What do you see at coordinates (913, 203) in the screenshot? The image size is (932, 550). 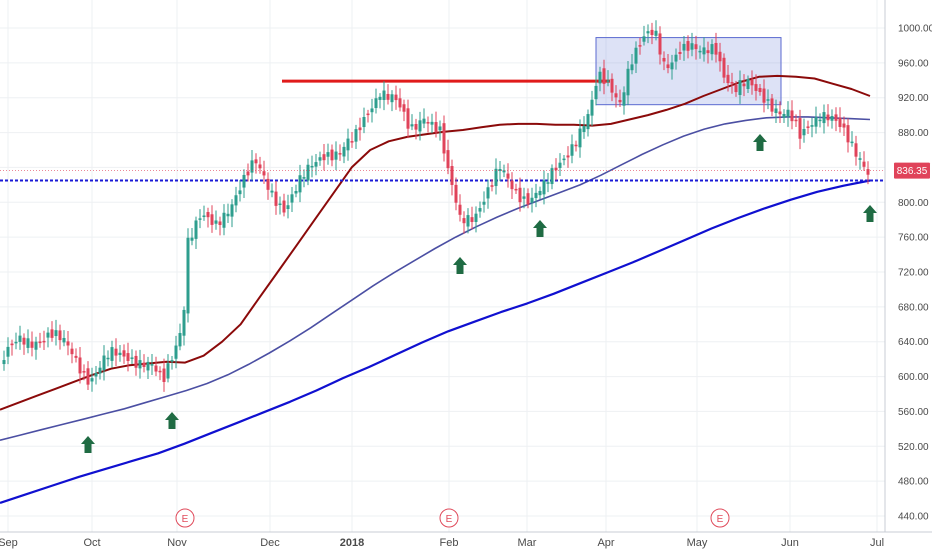 I see `y-tick-label: 800.00` at bounding box center [913, 203].